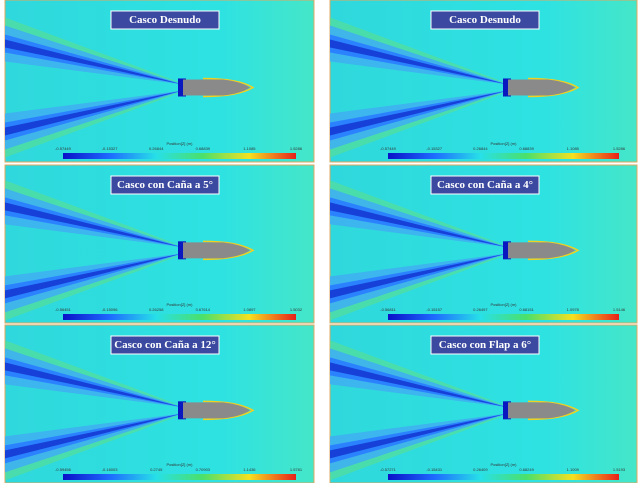  Describe the element at coordinates (156, 309) in the screenshot. I see `colorbar-tick: 0.26258` at that location.